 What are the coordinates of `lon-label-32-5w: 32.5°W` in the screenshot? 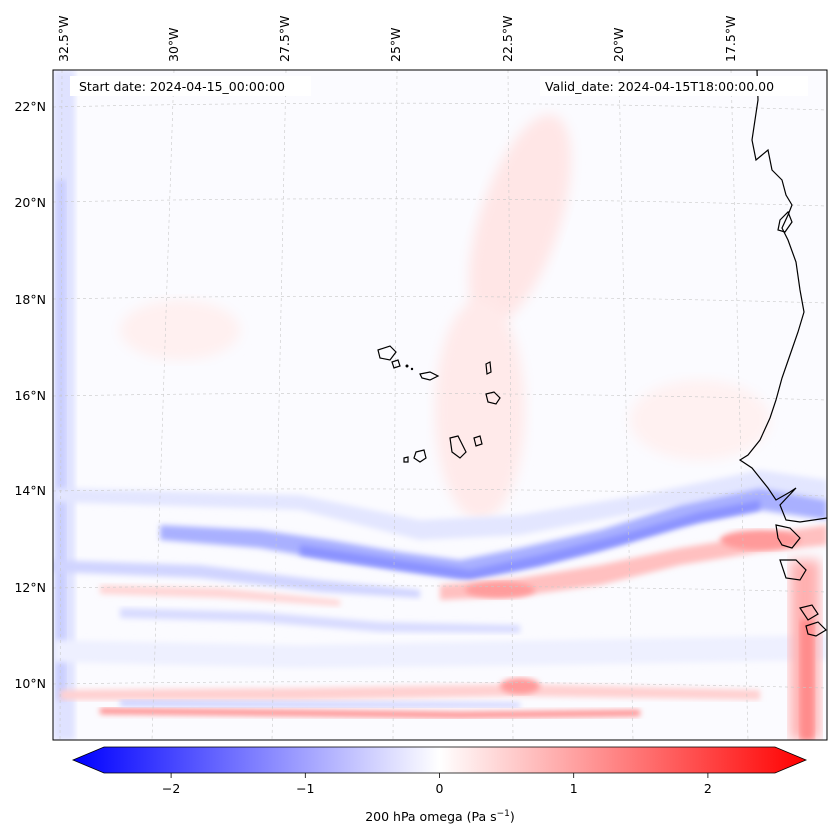 It's located at (63, 39).